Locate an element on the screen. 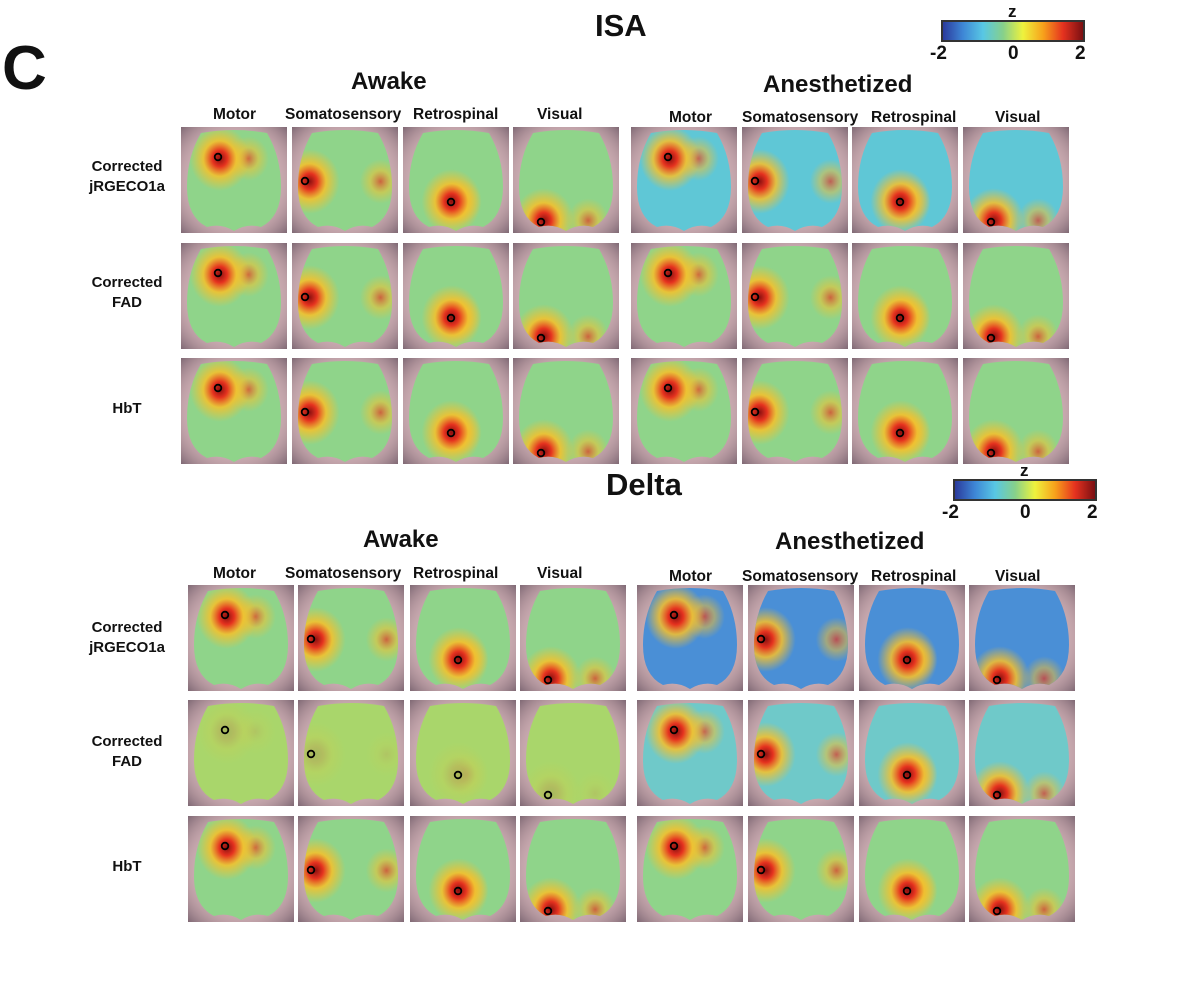 Image resolution: width=1195 pixels, height=992 pixels. row-label-hbt: HbT is located at coordinates (127, 866).